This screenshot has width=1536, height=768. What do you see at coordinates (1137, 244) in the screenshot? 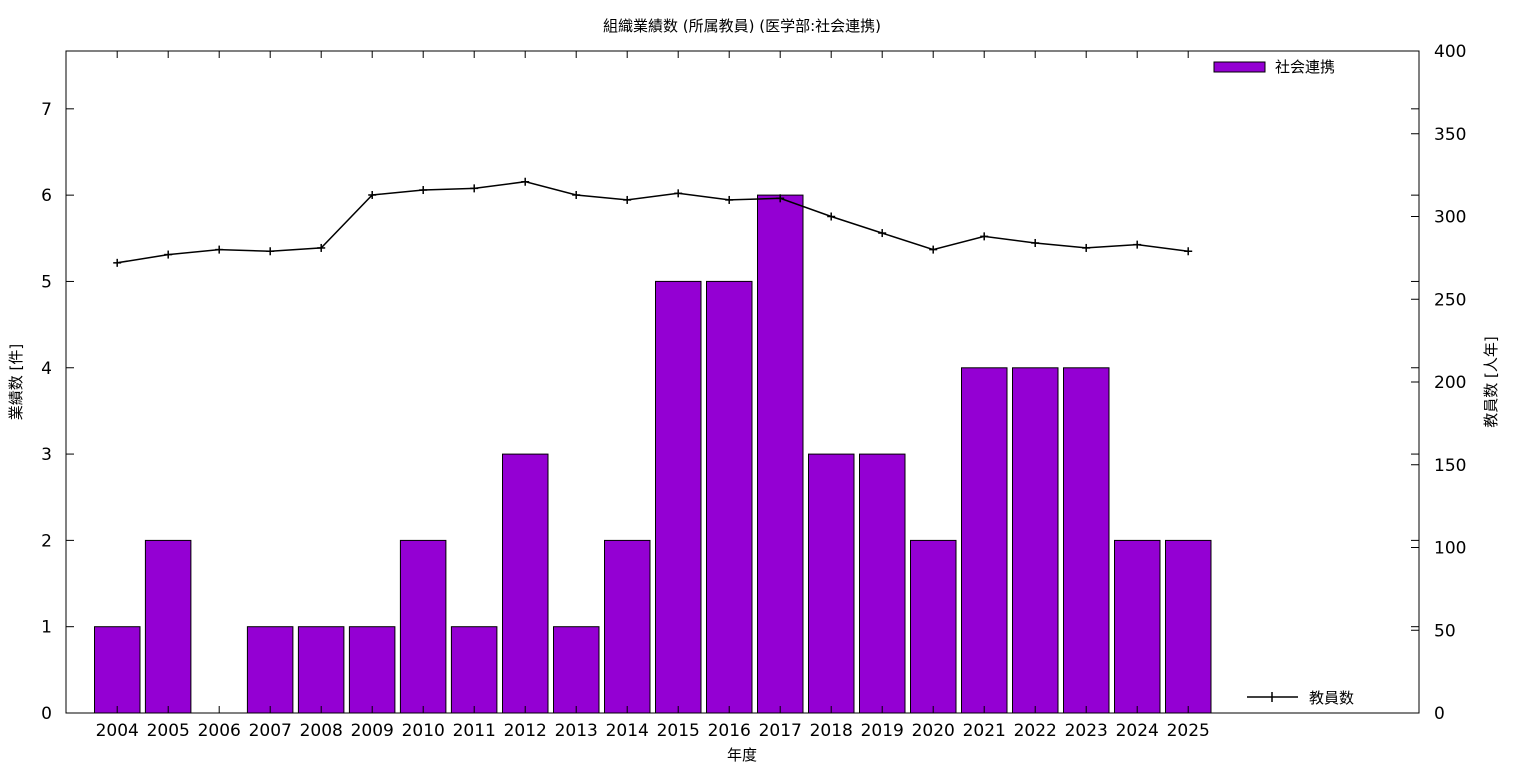
I see `line-point-2024` at bounding box center [1137, 244].